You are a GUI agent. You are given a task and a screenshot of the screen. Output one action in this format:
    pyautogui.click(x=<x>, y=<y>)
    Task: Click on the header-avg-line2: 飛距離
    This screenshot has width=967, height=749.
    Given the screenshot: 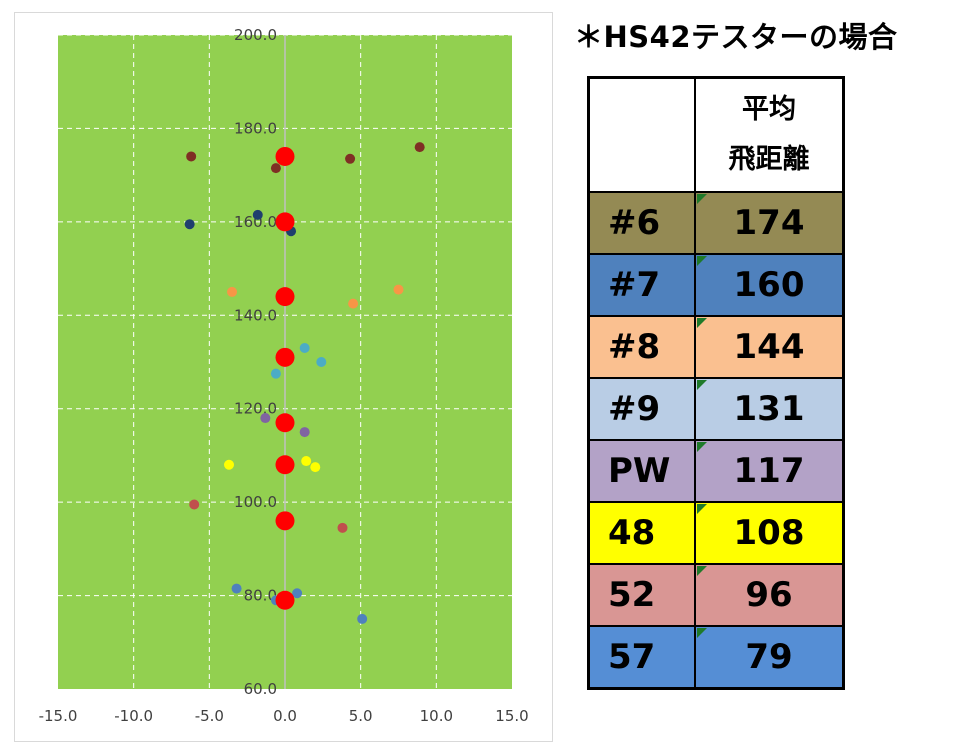 What is the action you would take?
    pyautogui.click(x=769, y=159)
    